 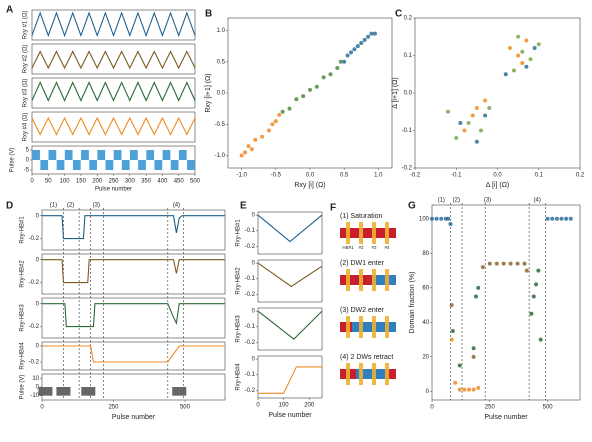 What do you see at coordinates (384, 280) in the screenshot?
I see `domain` at bounding box center [384, 280].